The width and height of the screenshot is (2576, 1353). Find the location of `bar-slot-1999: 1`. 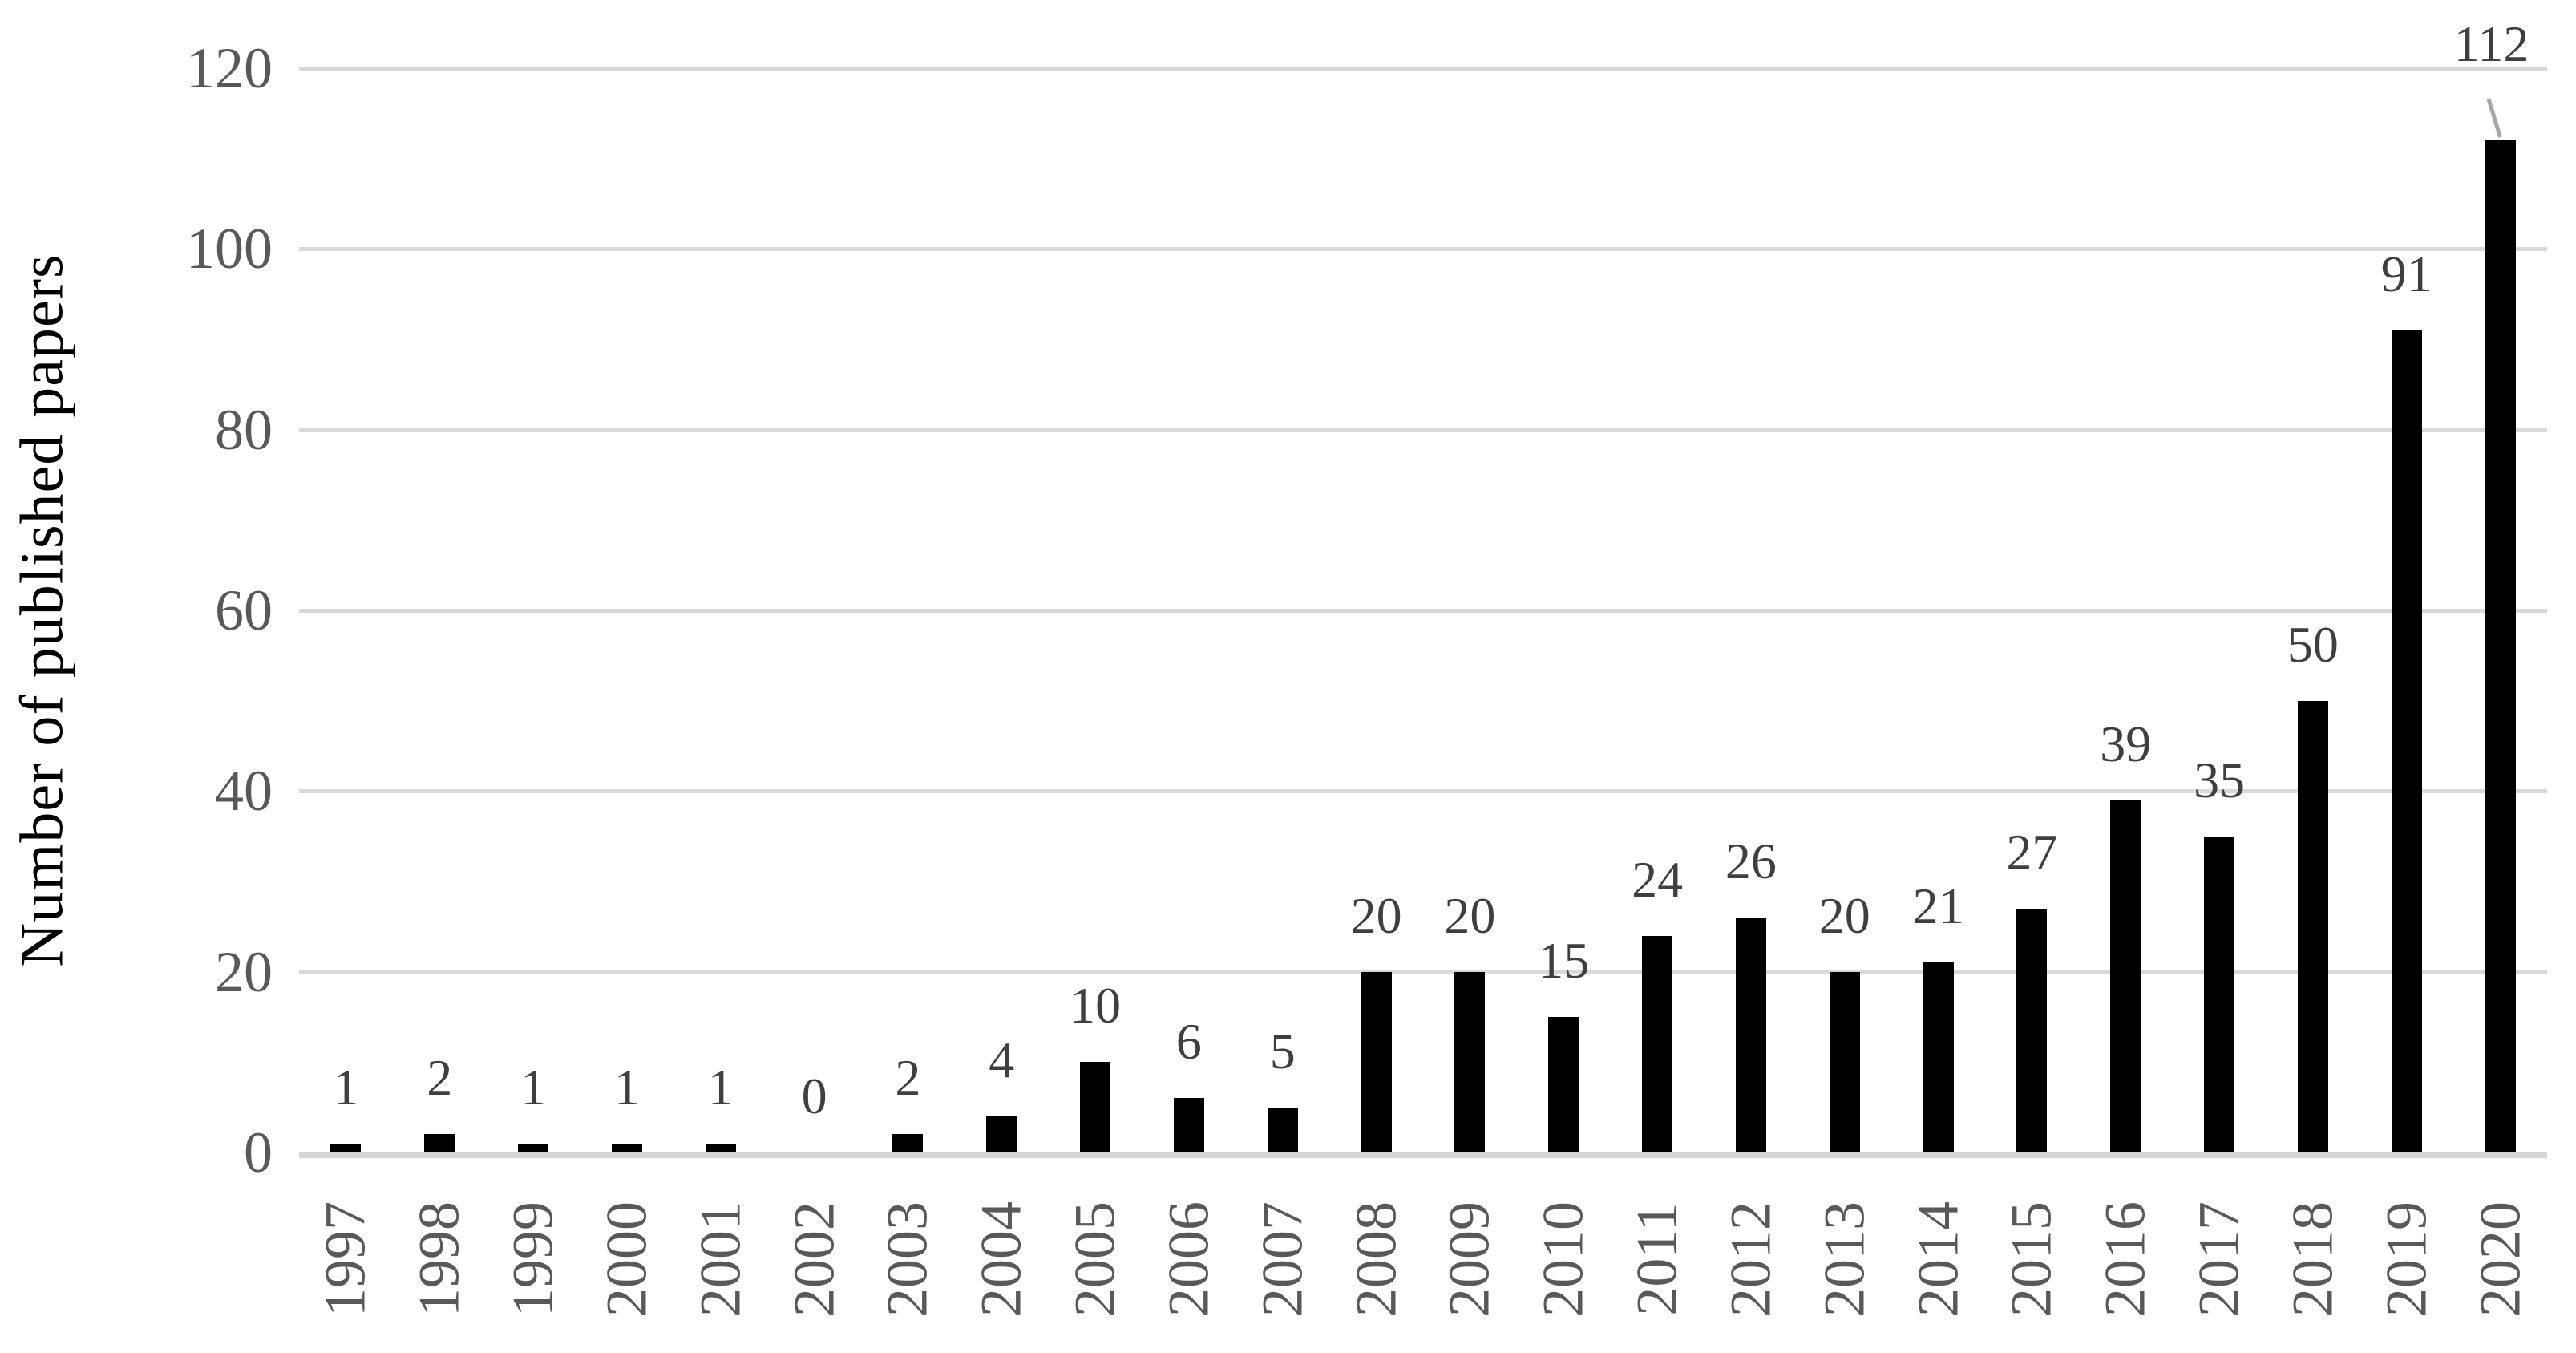

bar-slot-1999: 1 is located at coordinates (533, 610).